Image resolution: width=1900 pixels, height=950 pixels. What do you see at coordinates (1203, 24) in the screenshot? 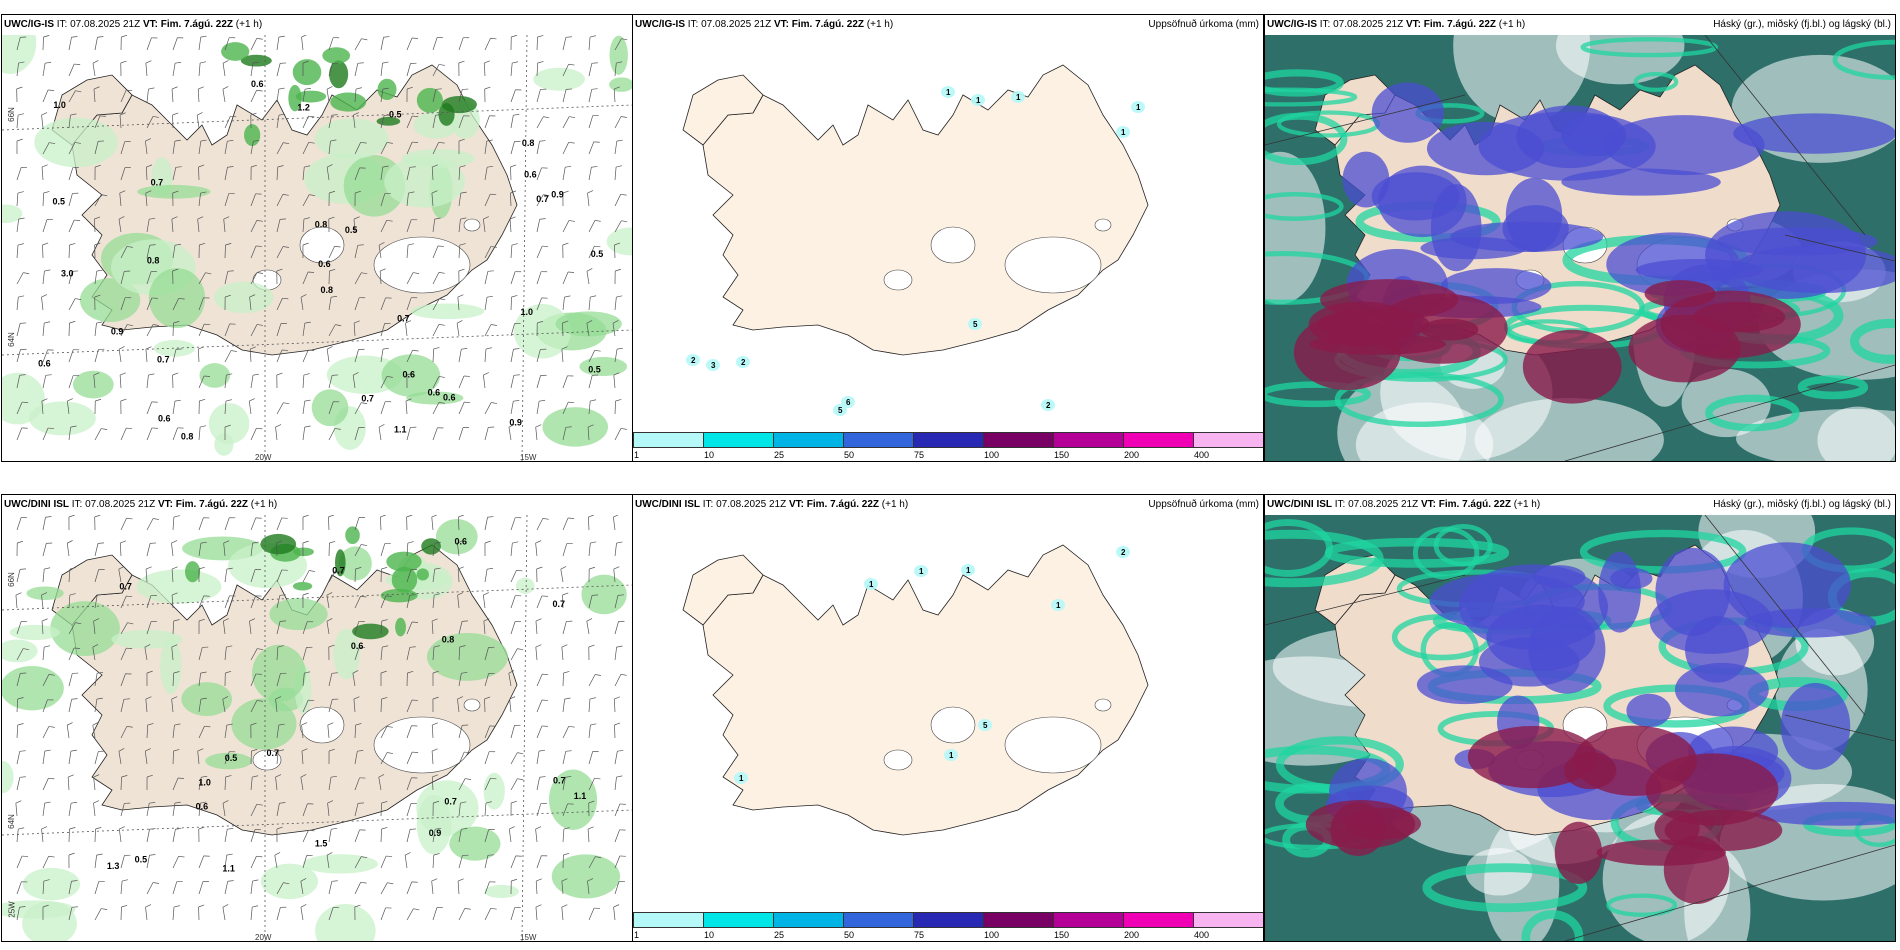
I see `precip-title: Uppsöfnuð úrkoma (mm)` at bounding box center [1203, 24].